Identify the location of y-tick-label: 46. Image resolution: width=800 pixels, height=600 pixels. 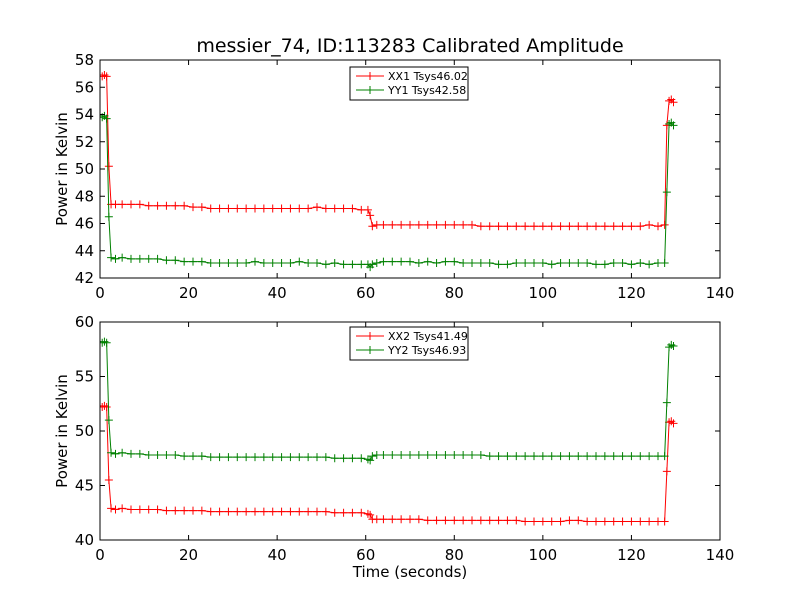
(84, 224).